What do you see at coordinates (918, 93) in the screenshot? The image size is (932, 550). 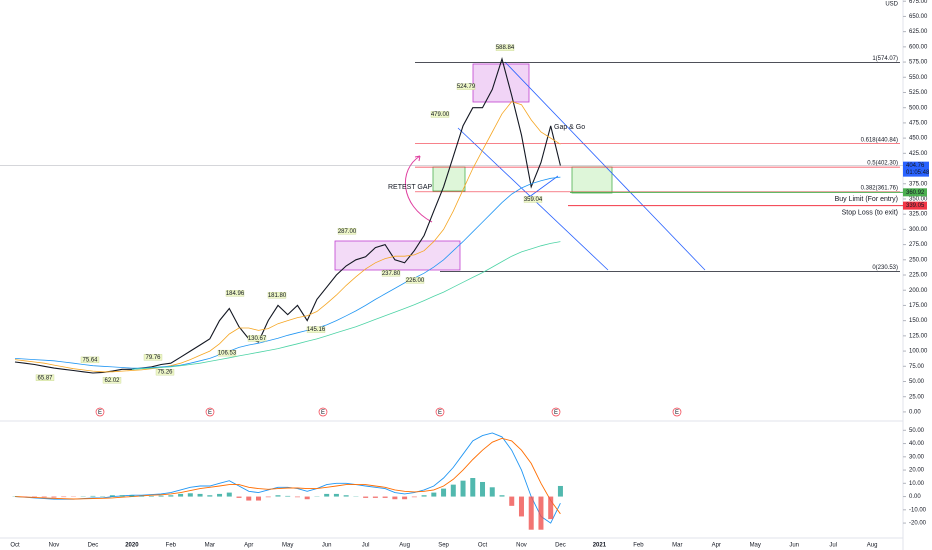 I see `y-tick-label: 525.00` at bounding box center [918, 93].